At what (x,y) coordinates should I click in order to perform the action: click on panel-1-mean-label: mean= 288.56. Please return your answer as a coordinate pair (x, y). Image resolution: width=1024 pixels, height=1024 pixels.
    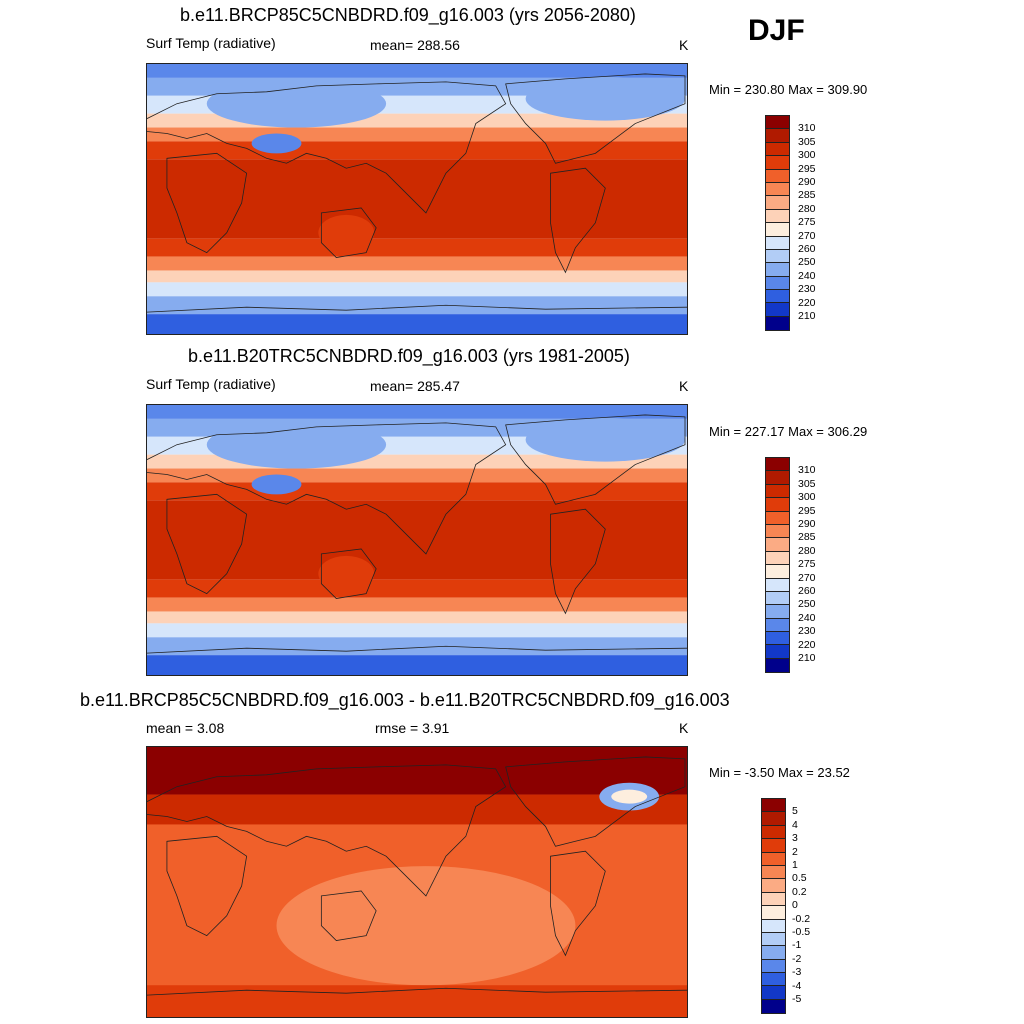
    Looking at the image, I should click on (415, 45).